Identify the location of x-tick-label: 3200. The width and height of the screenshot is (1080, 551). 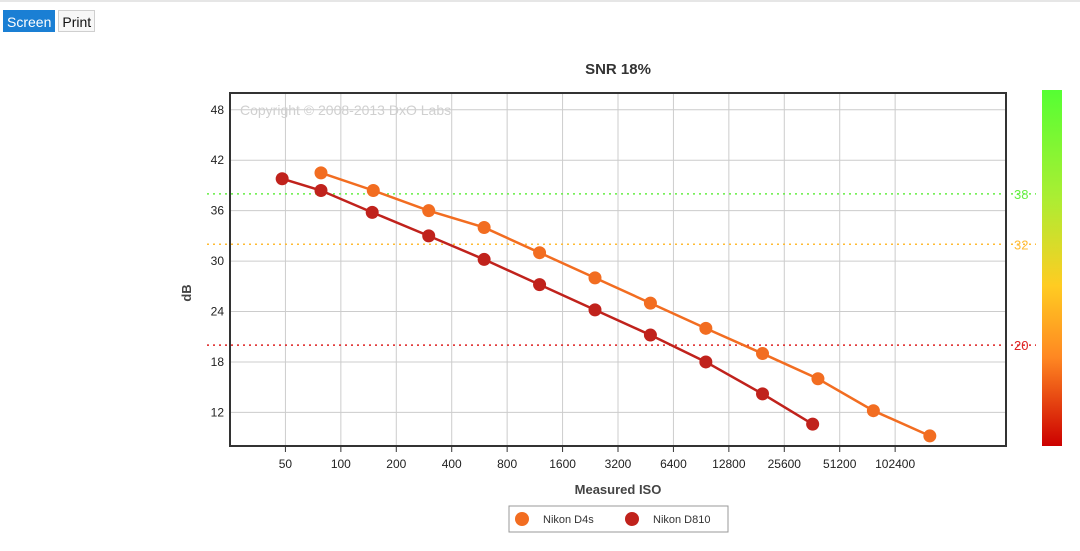
(618, 464).